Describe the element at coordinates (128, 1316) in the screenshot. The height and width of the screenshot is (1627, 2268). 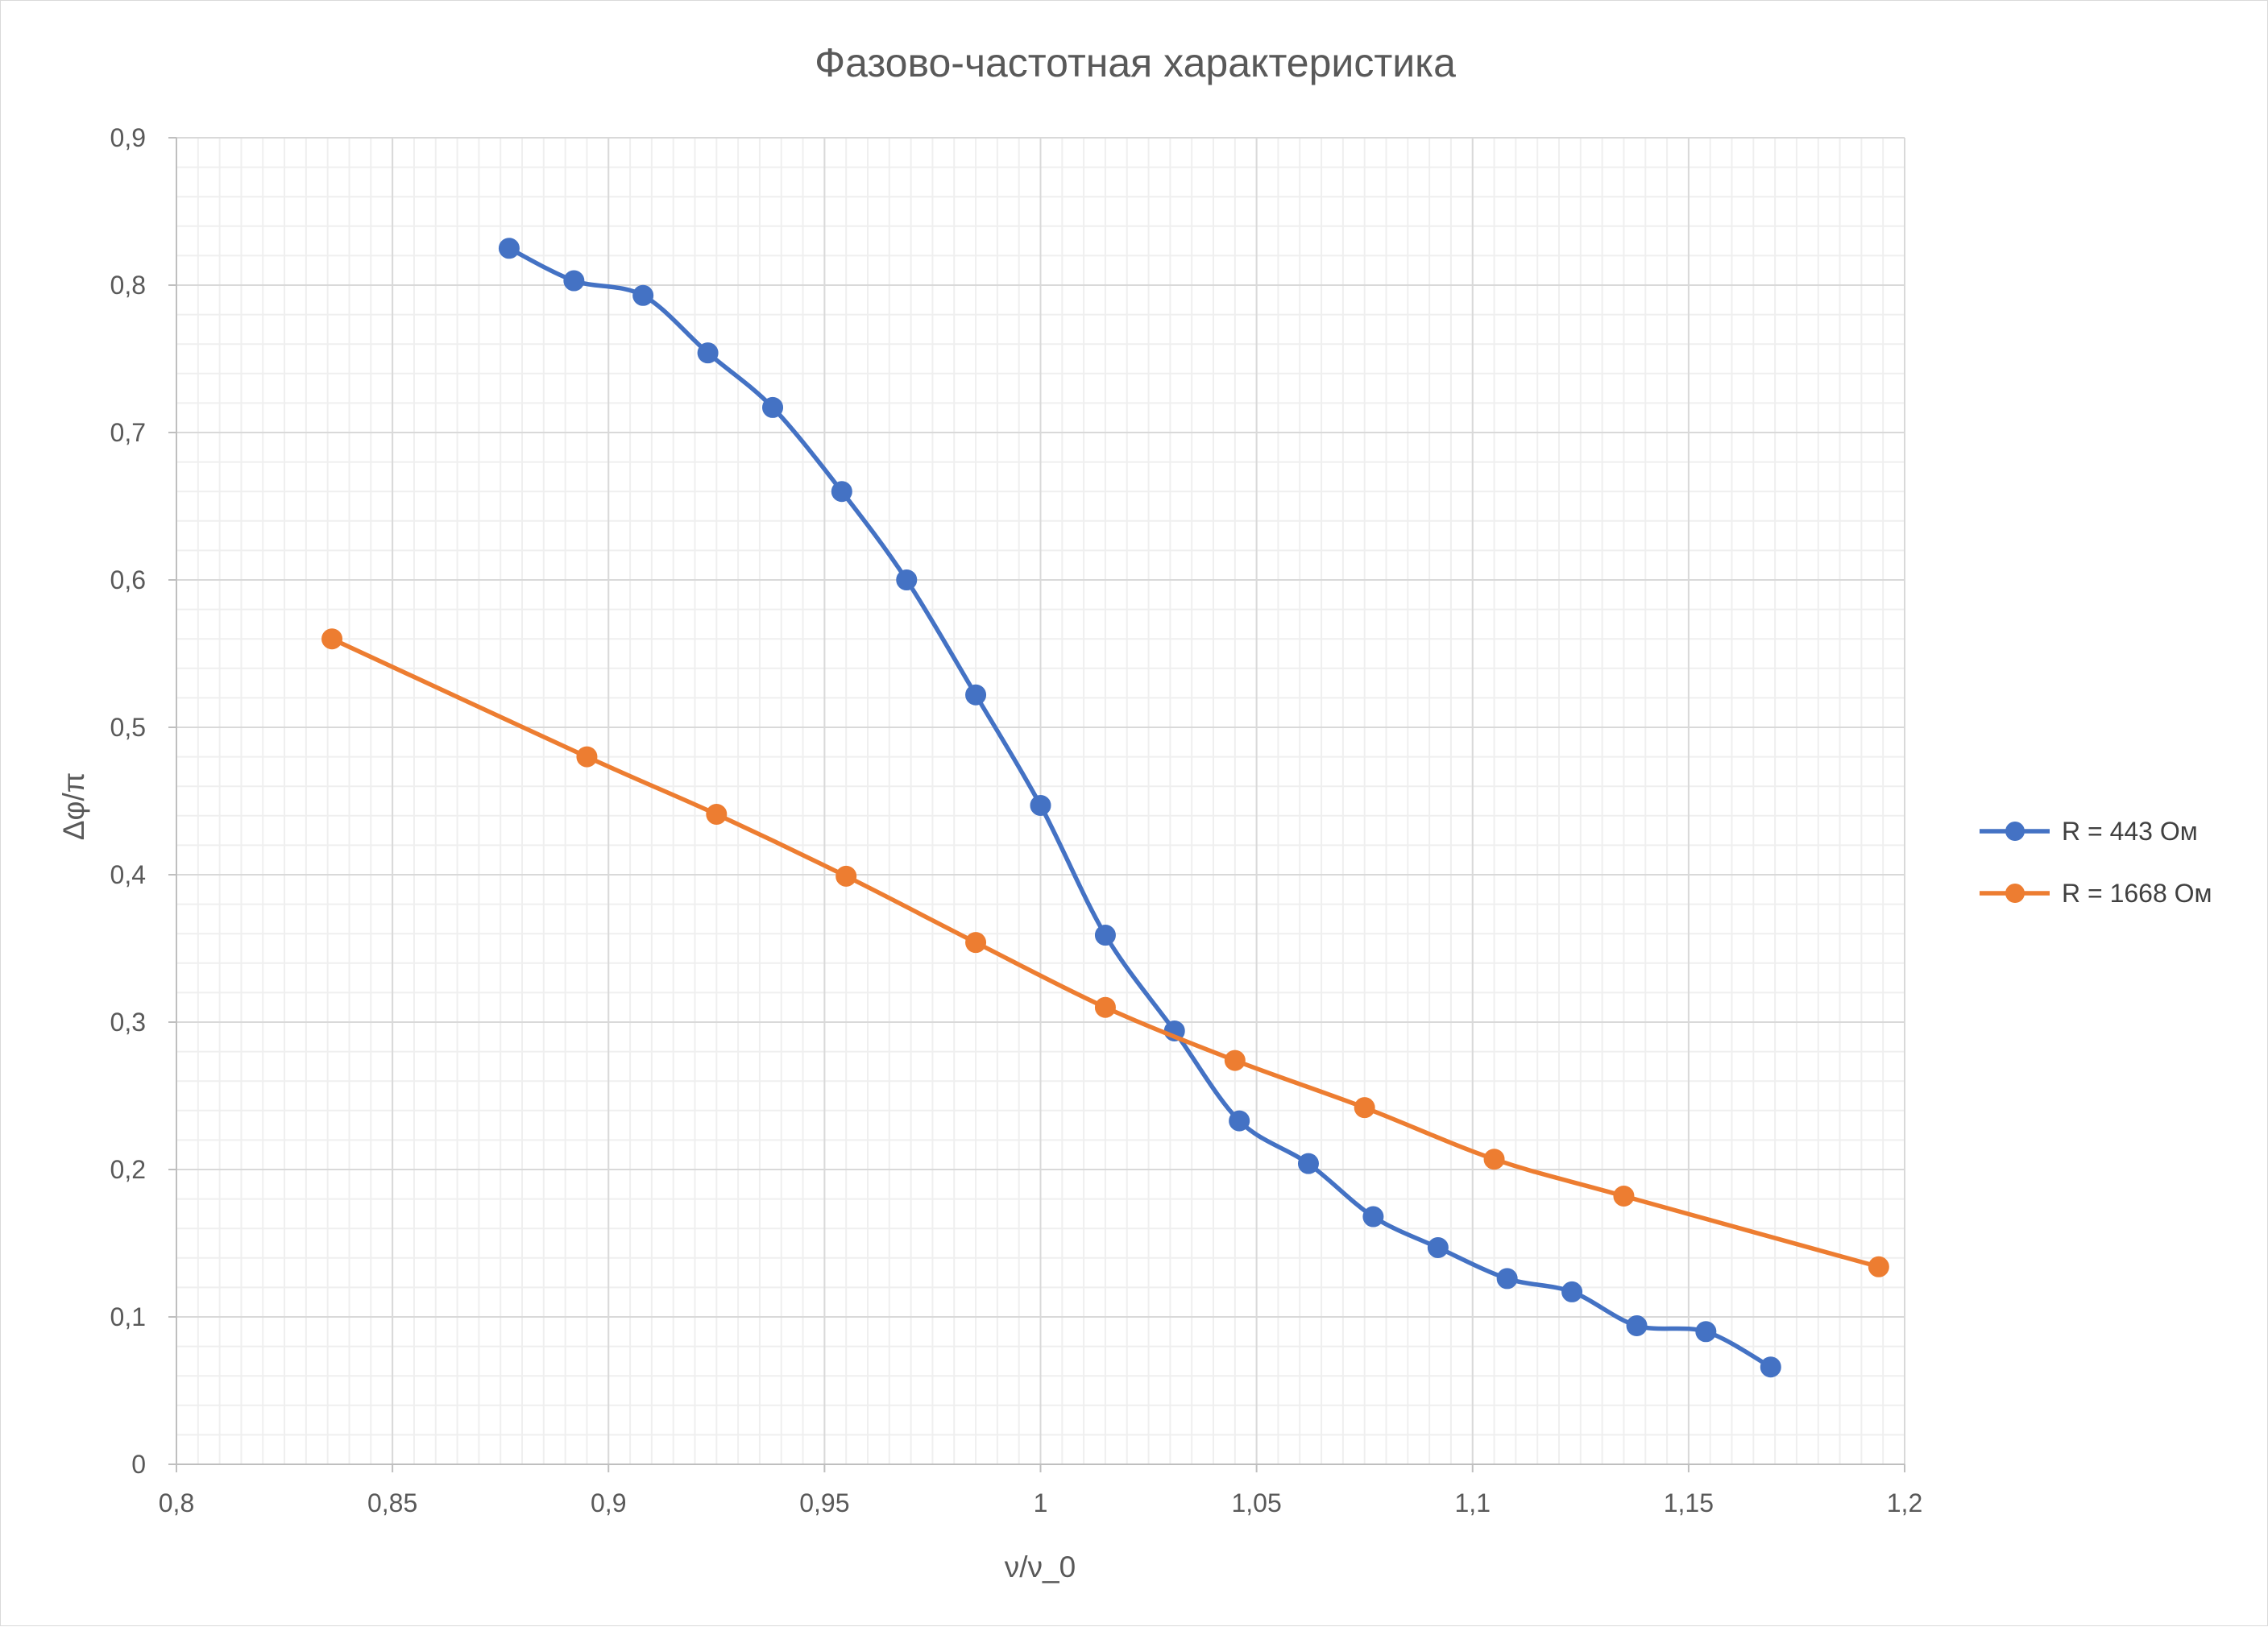
I see `y-tick-label: 0,1` at that location.